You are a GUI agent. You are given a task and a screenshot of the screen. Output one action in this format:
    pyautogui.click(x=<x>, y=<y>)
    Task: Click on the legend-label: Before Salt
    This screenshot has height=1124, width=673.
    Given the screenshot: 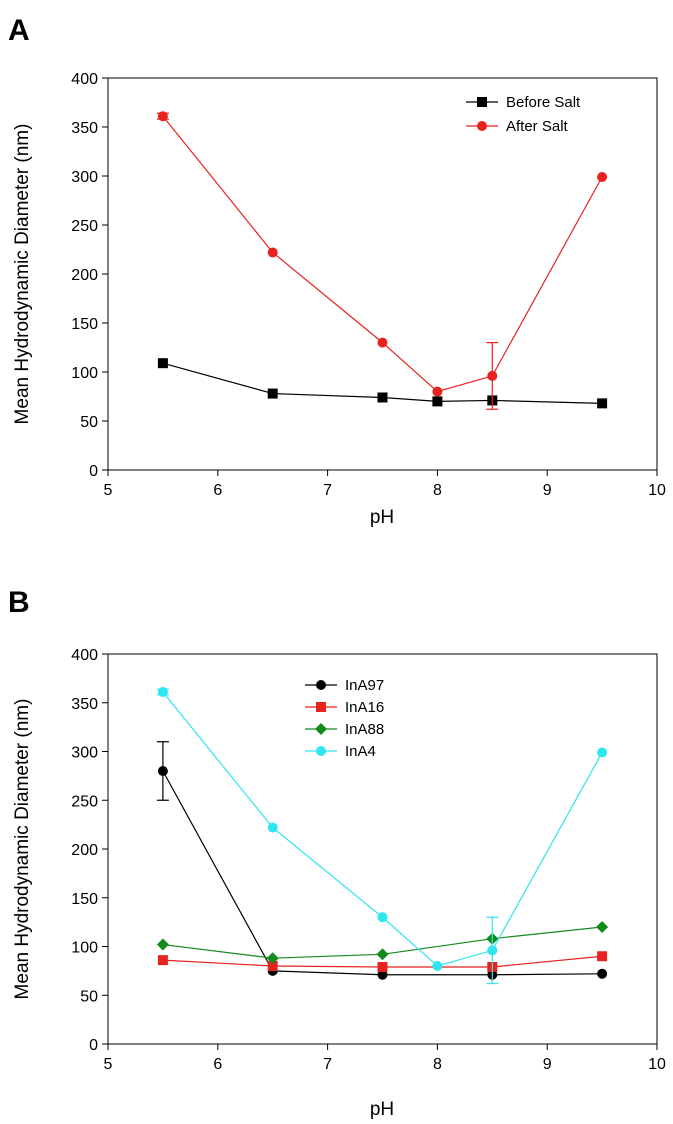 What is the action you would take?
    pyautogui.click(x=543, y=102)
    